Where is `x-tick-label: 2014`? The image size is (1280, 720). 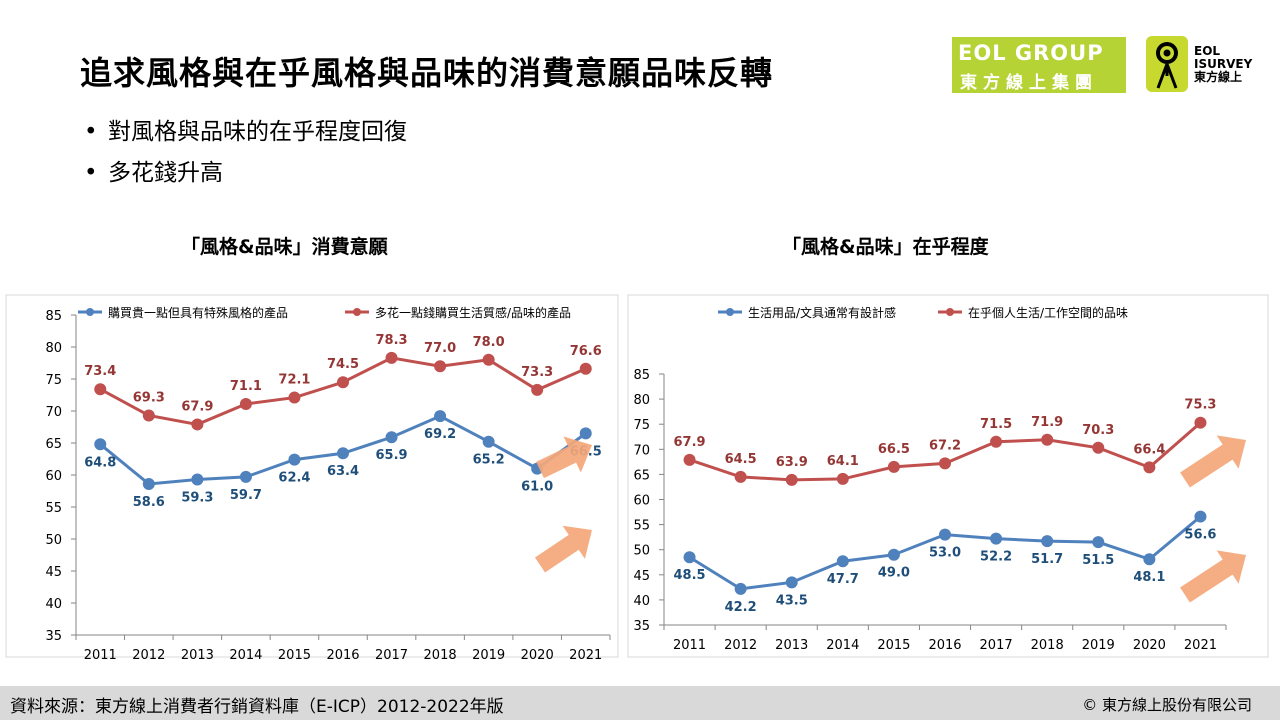 x-tick-label: 2014 is located at coordinates (245, 655).